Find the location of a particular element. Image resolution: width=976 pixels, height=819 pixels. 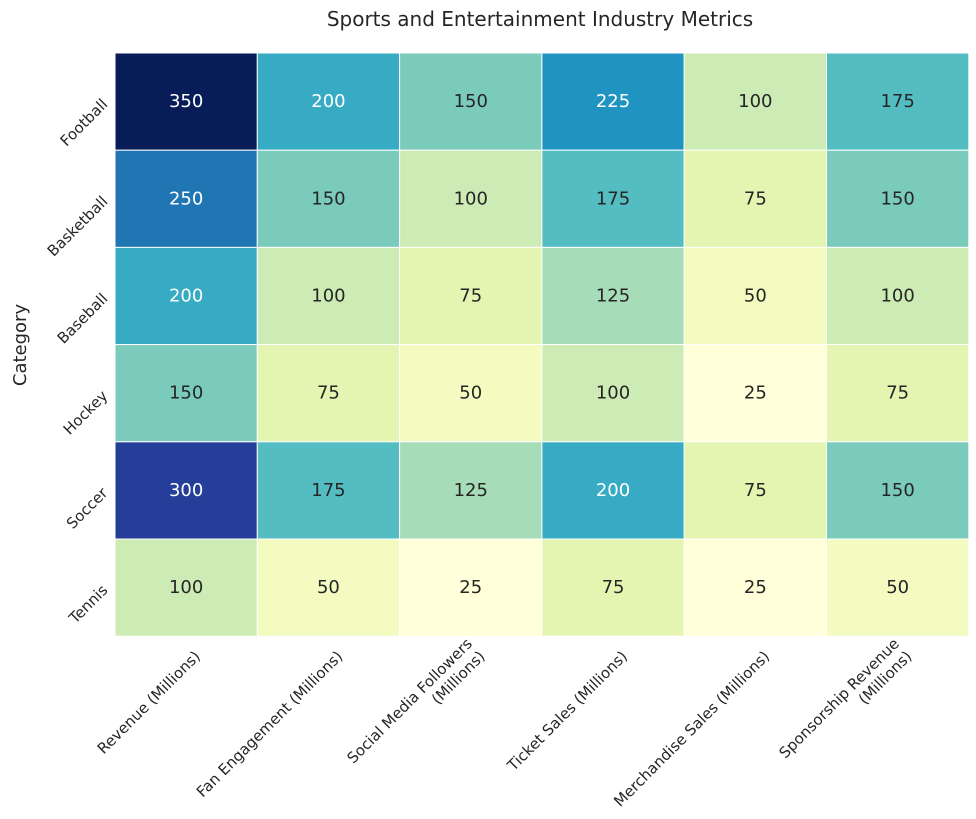

cell-value-label: 225 is located at coordinates (613, 101).